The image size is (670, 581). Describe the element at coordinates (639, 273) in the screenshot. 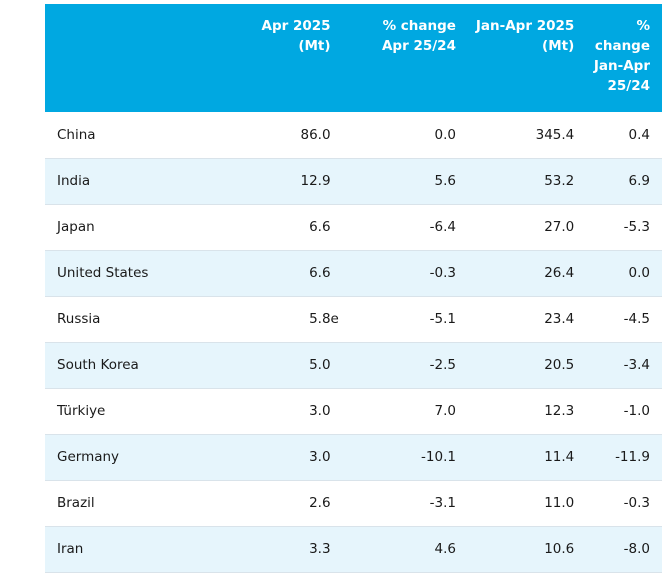

I see `cell-pct-change-jan-apr: 0.0` at that location.